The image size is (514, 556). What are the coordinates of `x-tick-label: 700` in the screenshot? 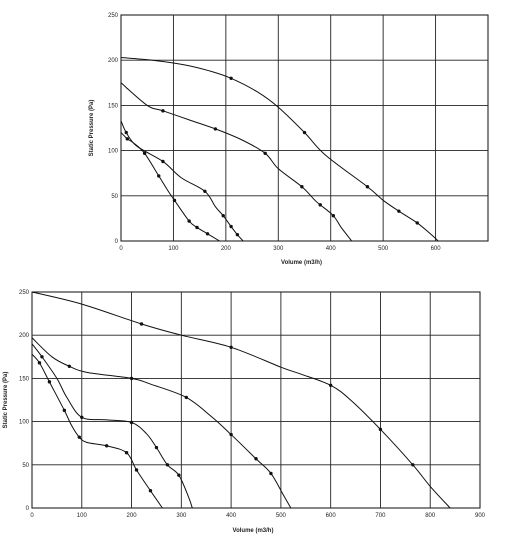 It's located at (380, 516).